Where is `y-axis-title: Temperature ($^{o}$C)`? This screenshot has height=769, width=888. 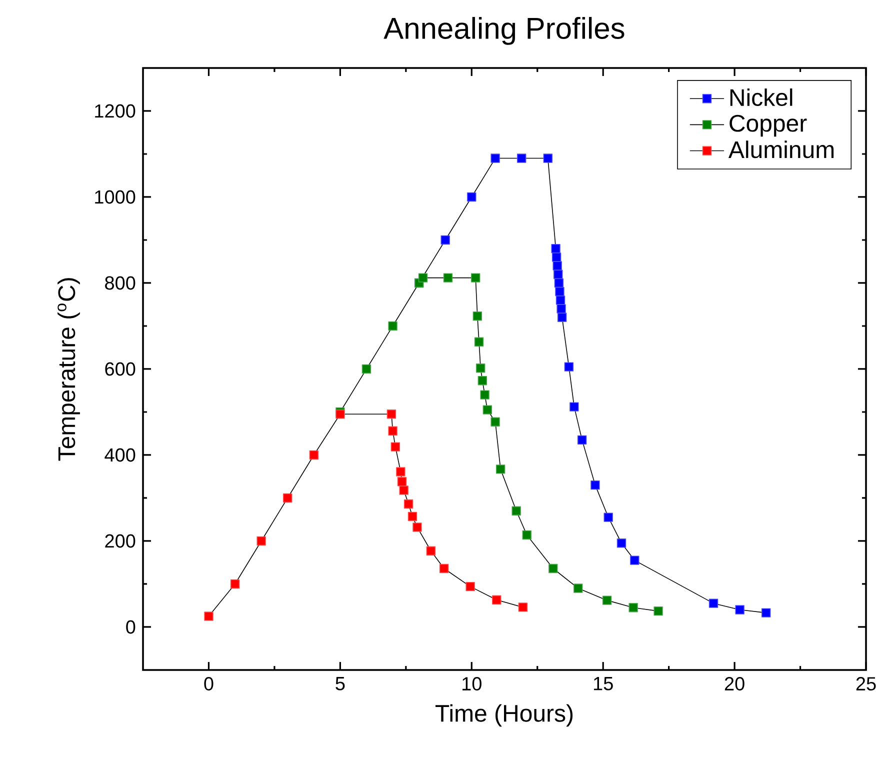
y-axis-title: Temperature ($^{o}$C) is located at coordinates (69, 369).